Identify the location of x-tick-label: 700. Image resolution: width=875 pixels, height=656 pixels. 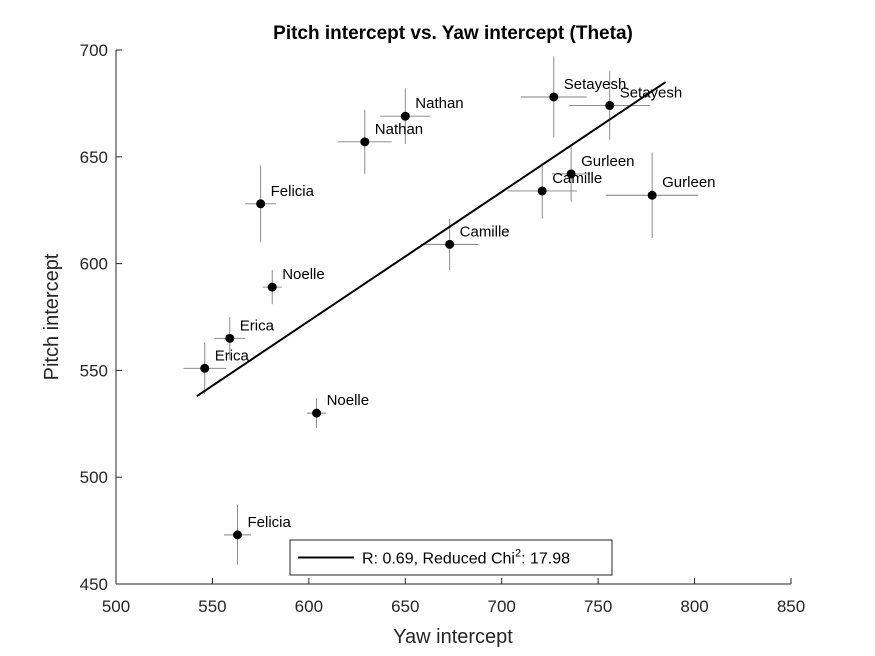
(502, 606).